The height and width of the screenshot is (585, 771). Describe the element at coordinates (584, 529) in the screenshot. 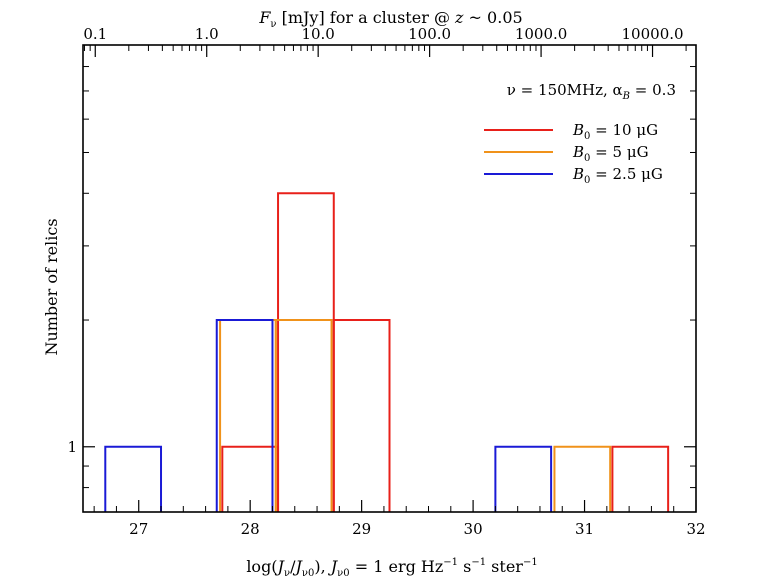

I see `x-tick-label: 31` at that location.